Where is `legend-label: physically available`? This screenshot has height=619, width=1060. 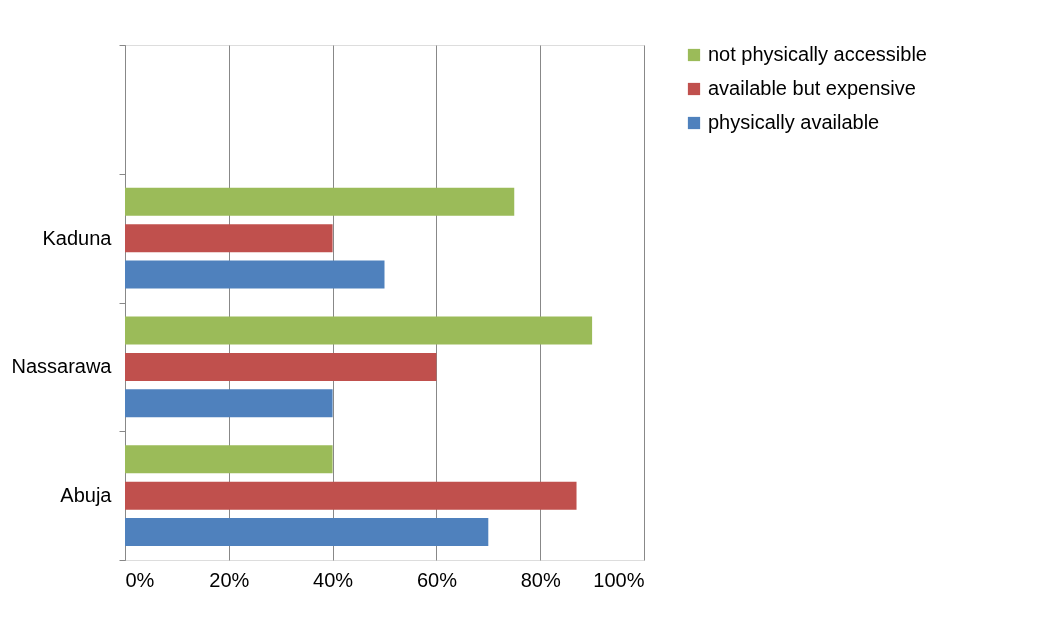
legend-label: physically available is located at coordinates (794, 122).